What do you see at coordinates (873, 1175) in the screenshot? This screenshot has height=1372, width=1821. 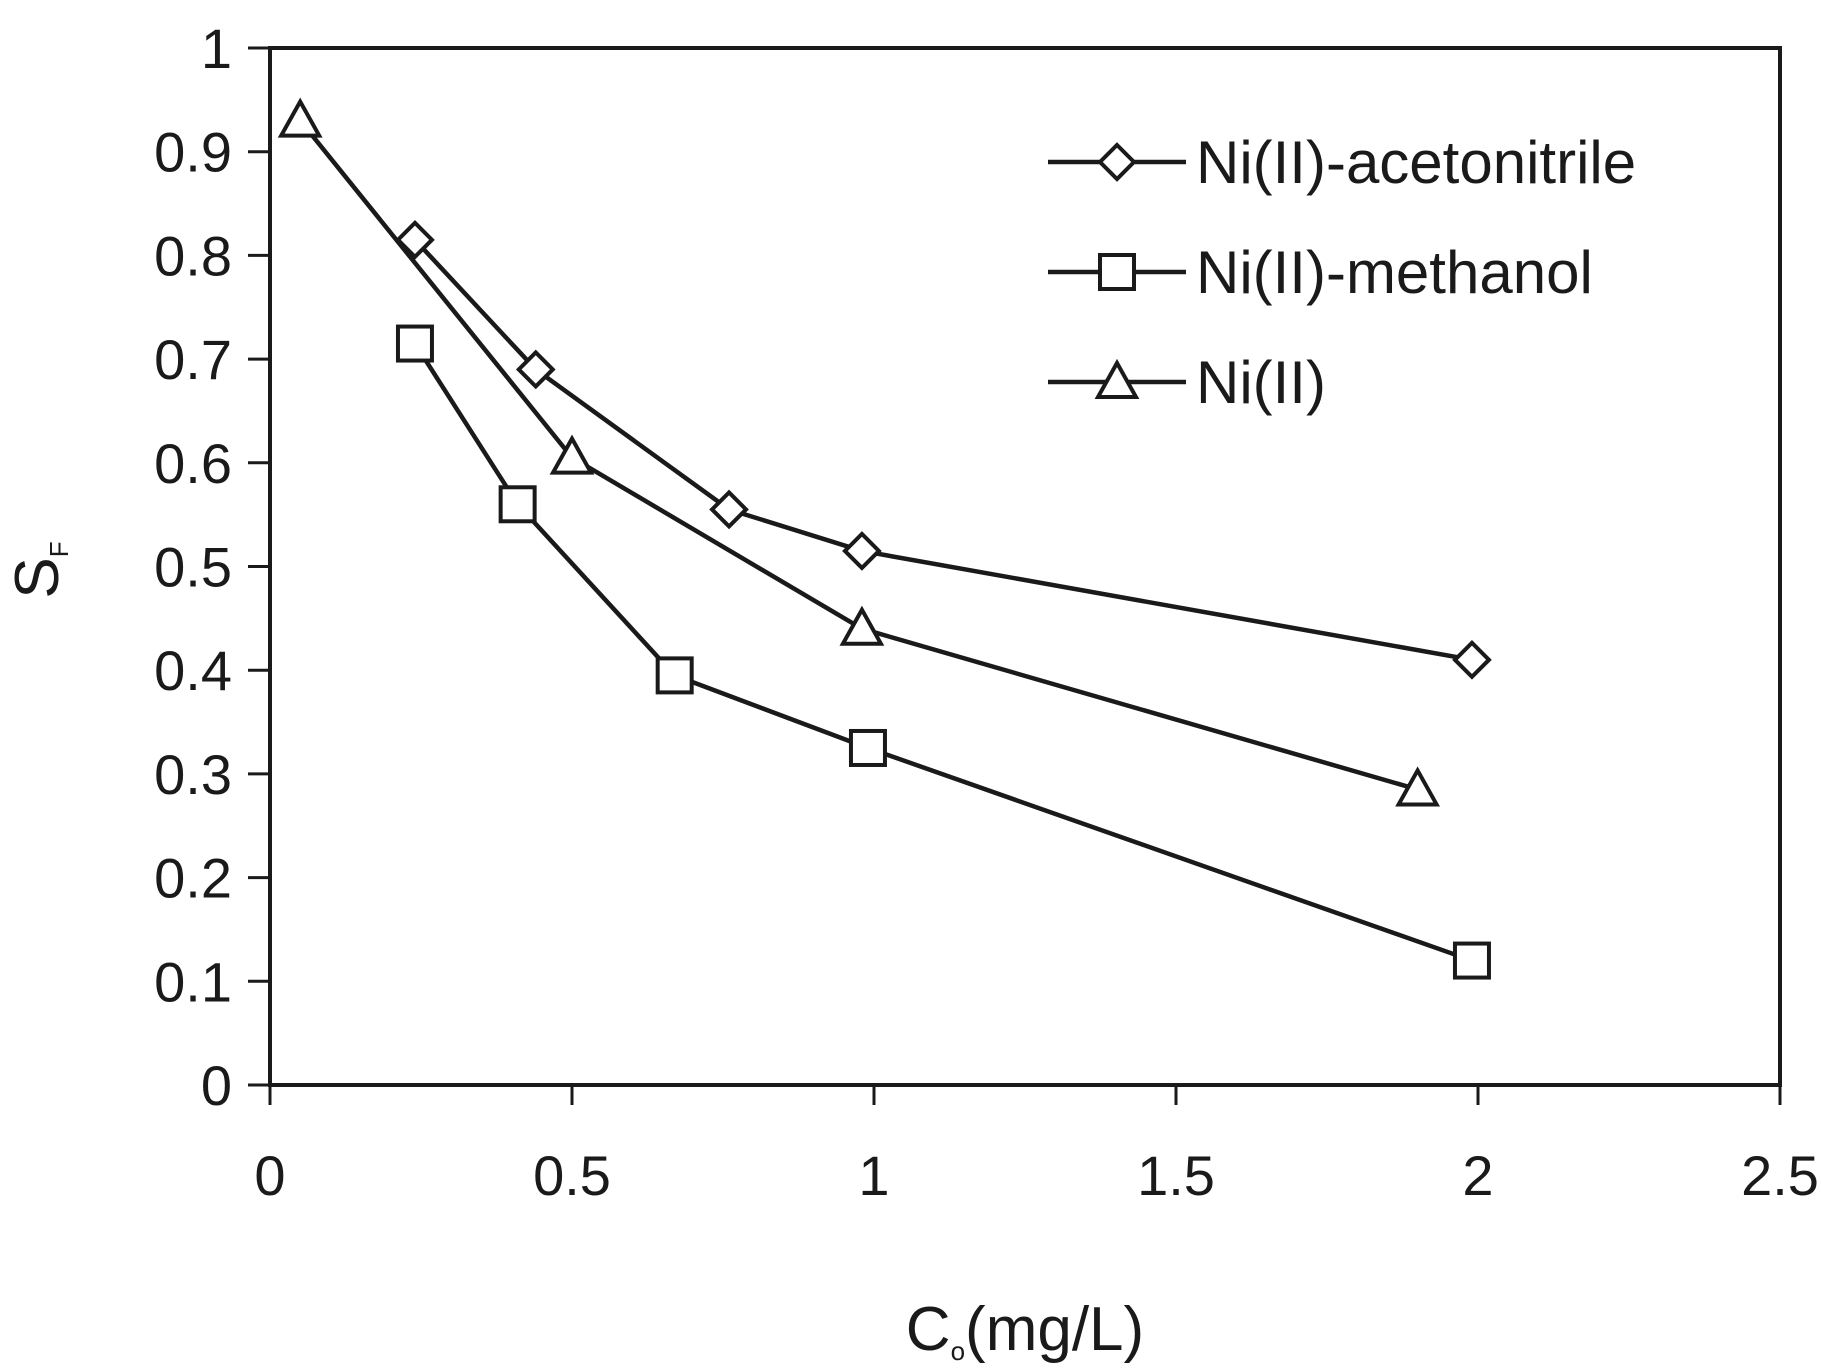 I see `x-tick-label: 1` at bounding box center [873, 1175].